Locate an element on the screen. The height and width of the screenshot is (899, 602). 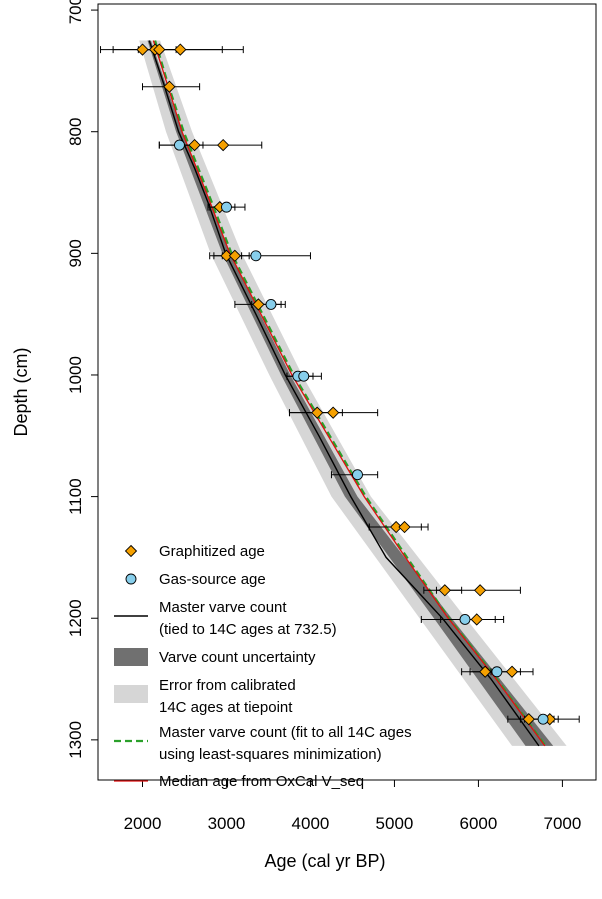
y-tick-label: 1000 is located at coordinates (75, 375).